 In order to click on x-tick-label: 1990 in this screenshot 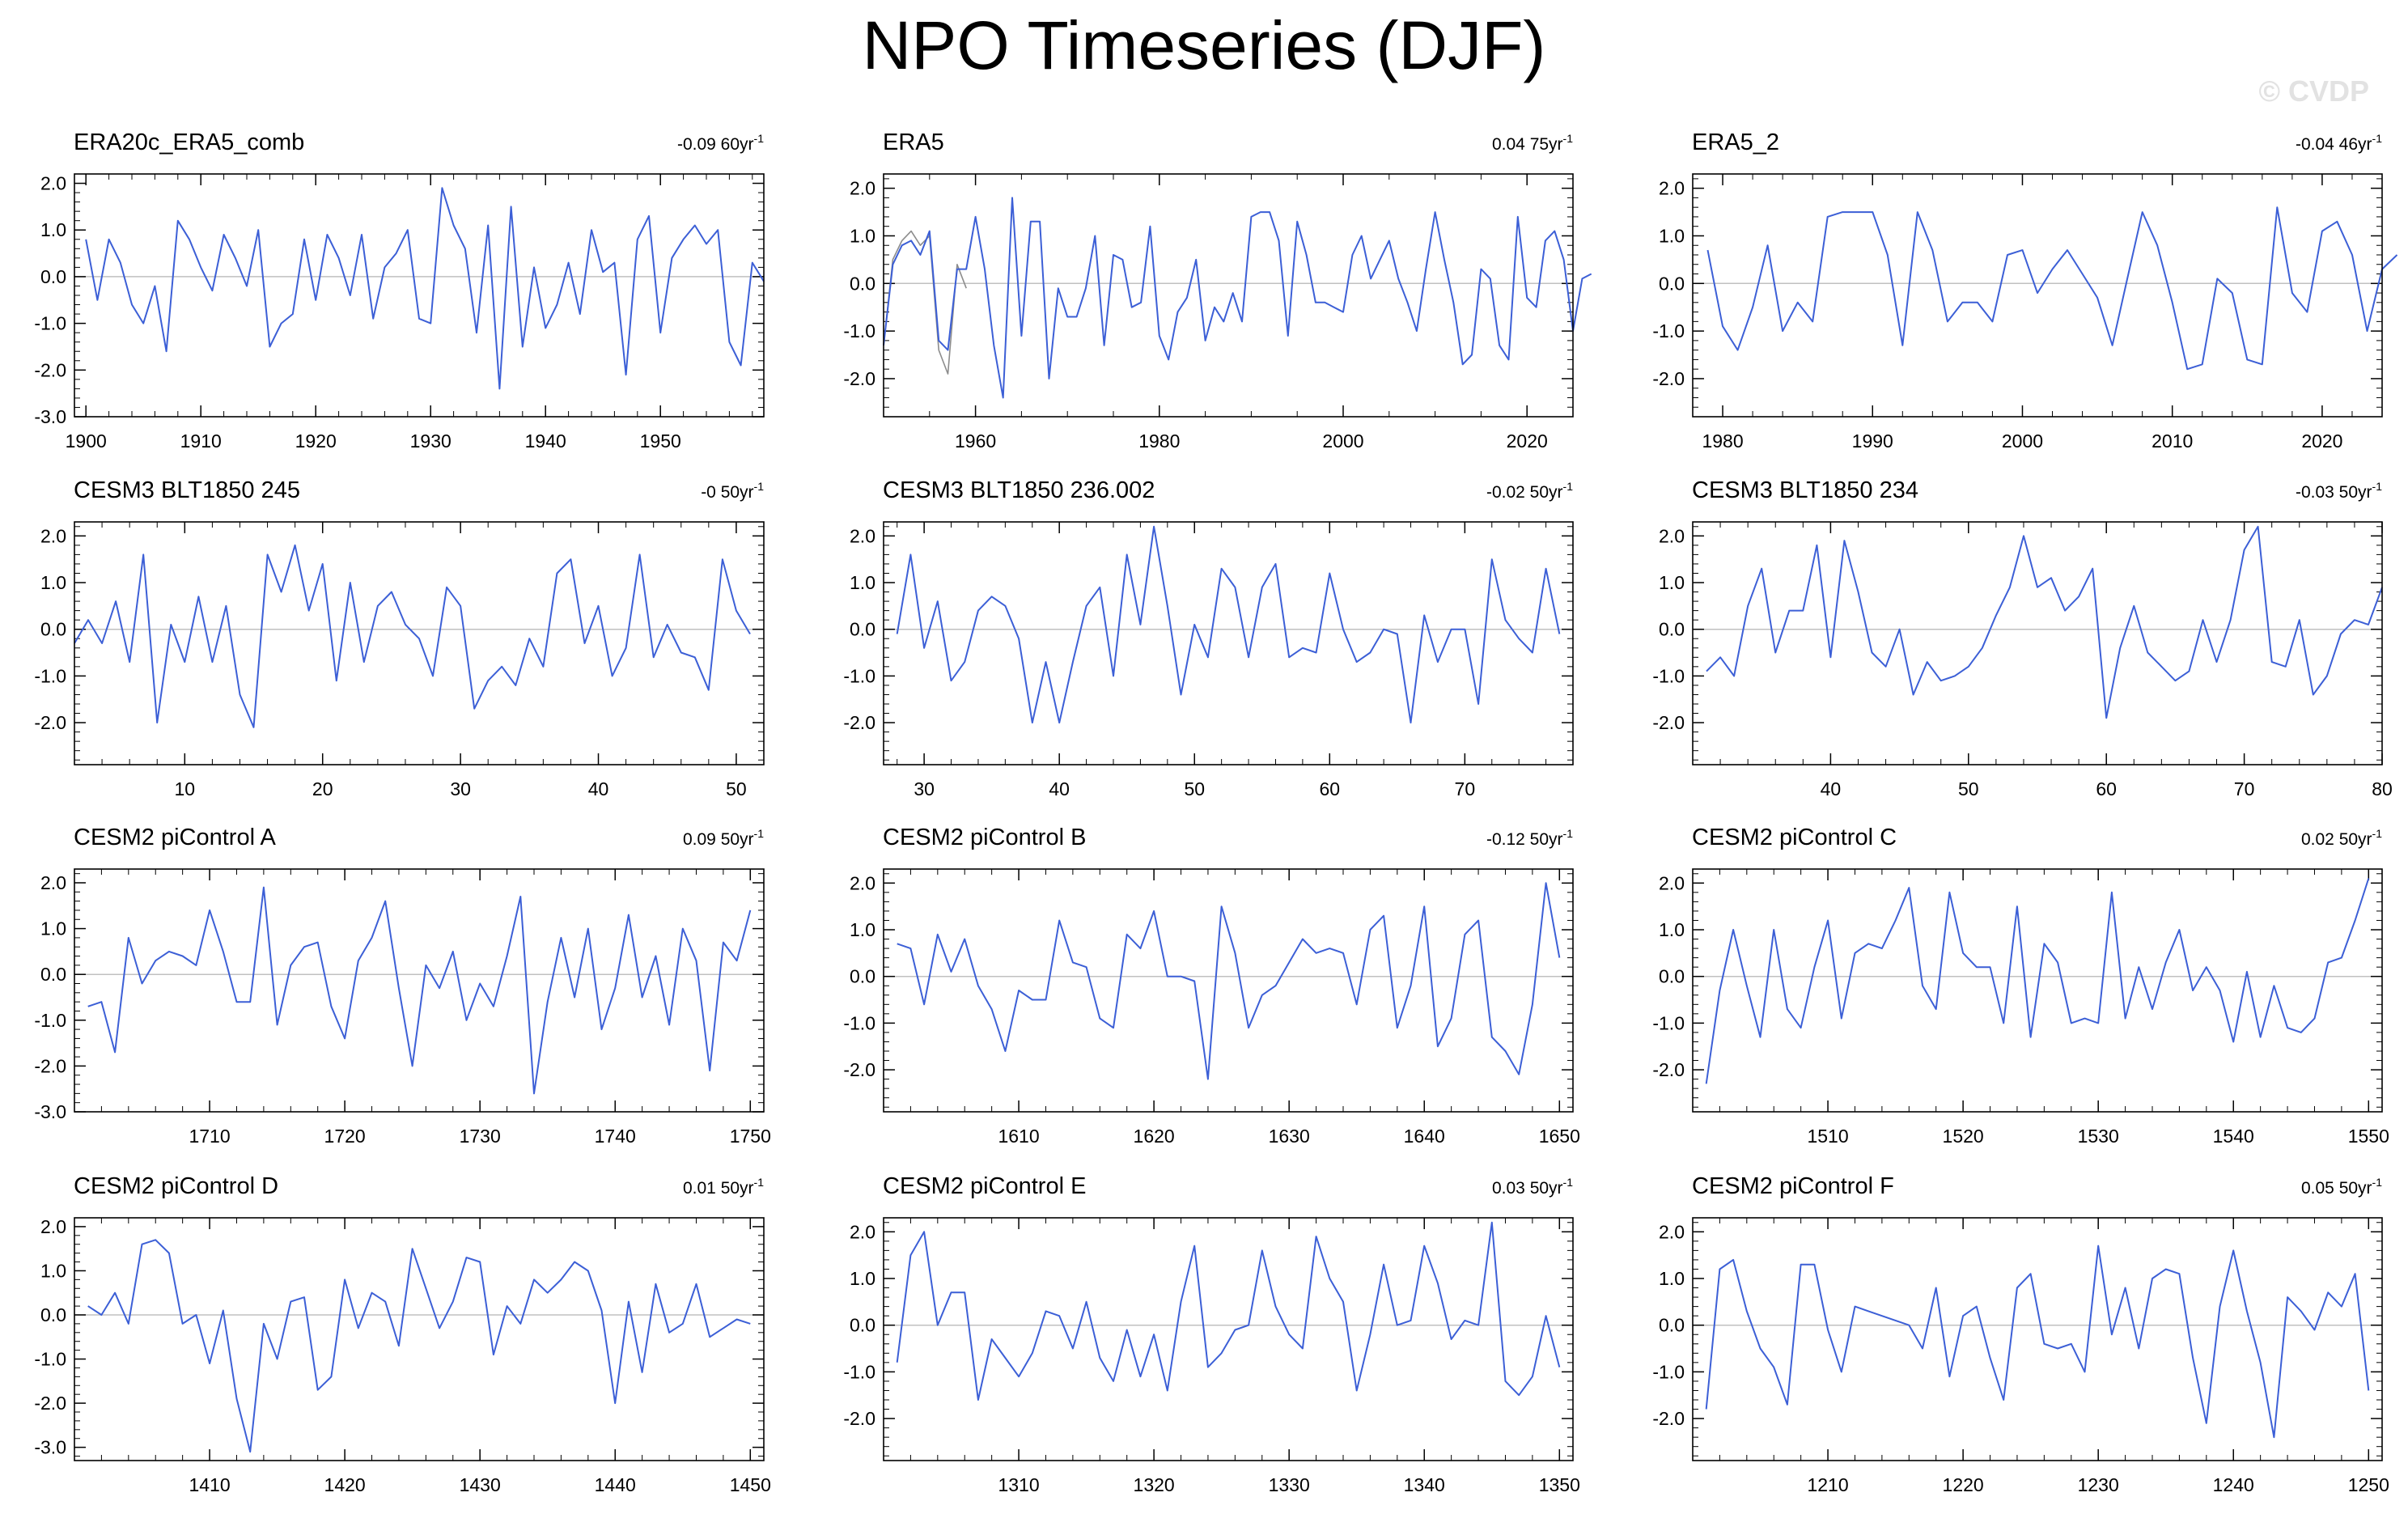, I will do `click(1873, 441)`.